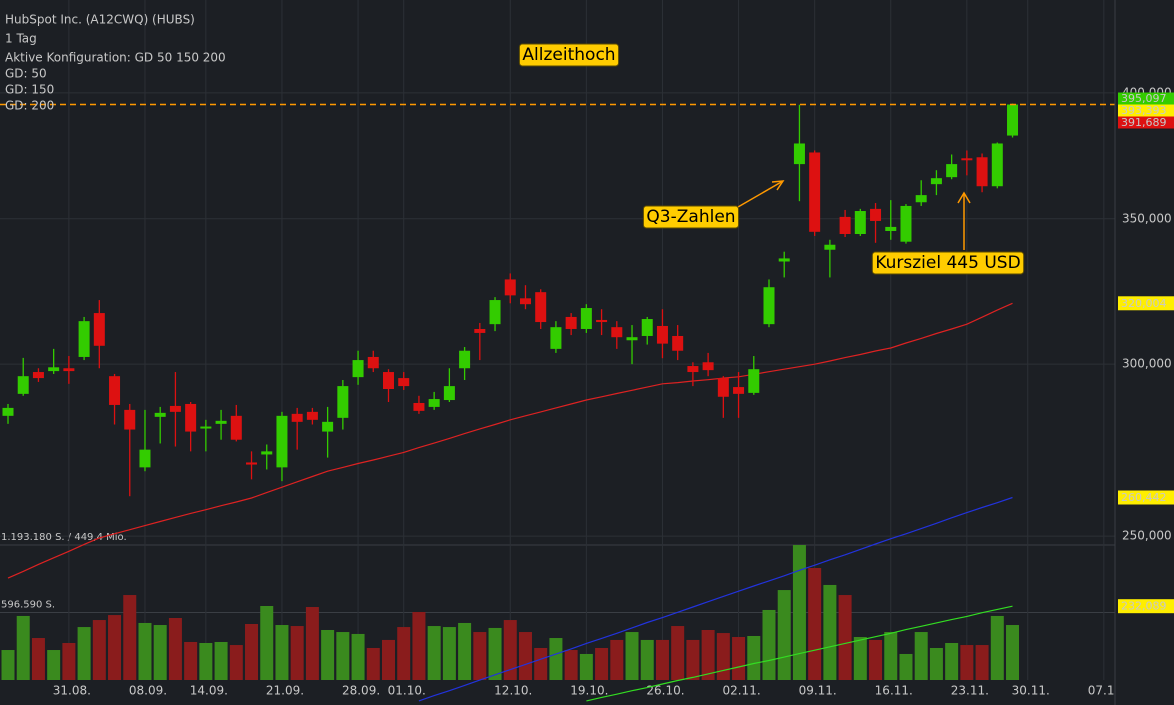 The height and width of the screenshot is (705, 1174). I want to click on annotation-box, so click(569, 55).